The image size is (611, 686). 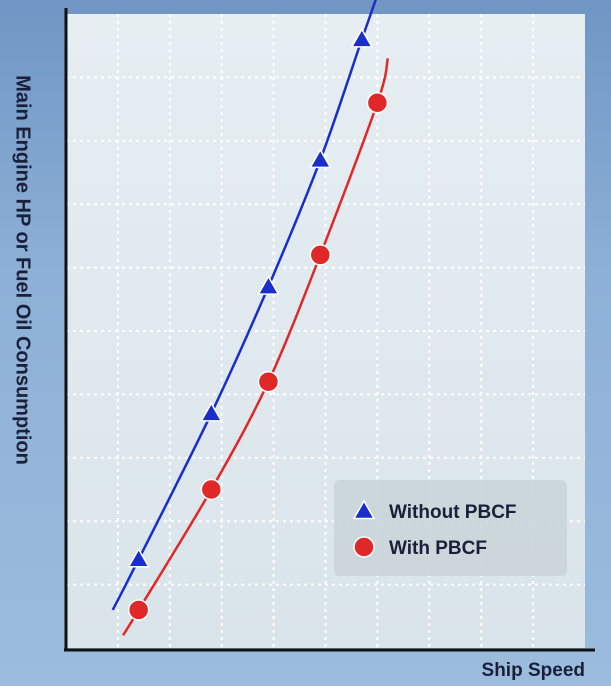 I want to click on x-axis-label: Ship Speed, so click(x=533, y=670).